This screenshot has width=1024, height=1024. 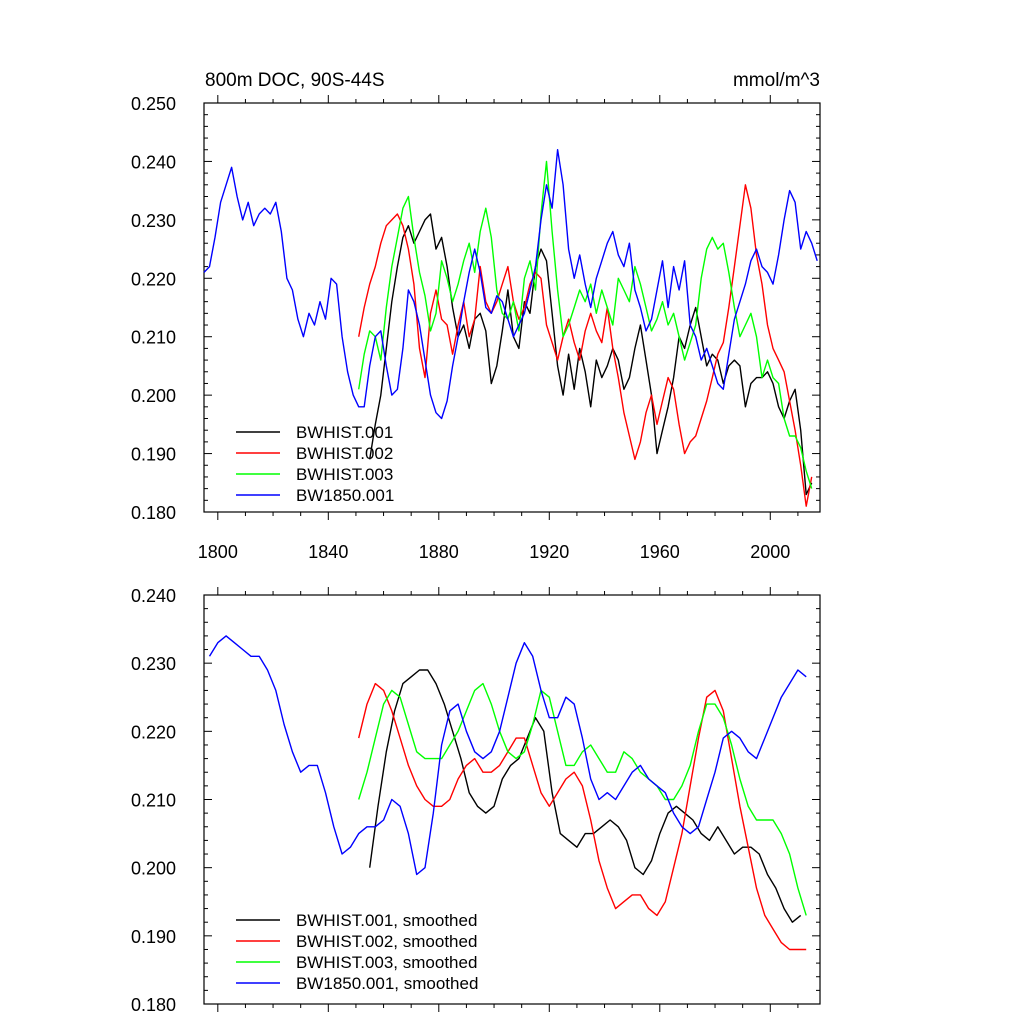 What do you see at coordinates (386, 962) in the screenshot?
I see `legend-label: BWHIST.003, smoothed` at bounding box center [386, 962].